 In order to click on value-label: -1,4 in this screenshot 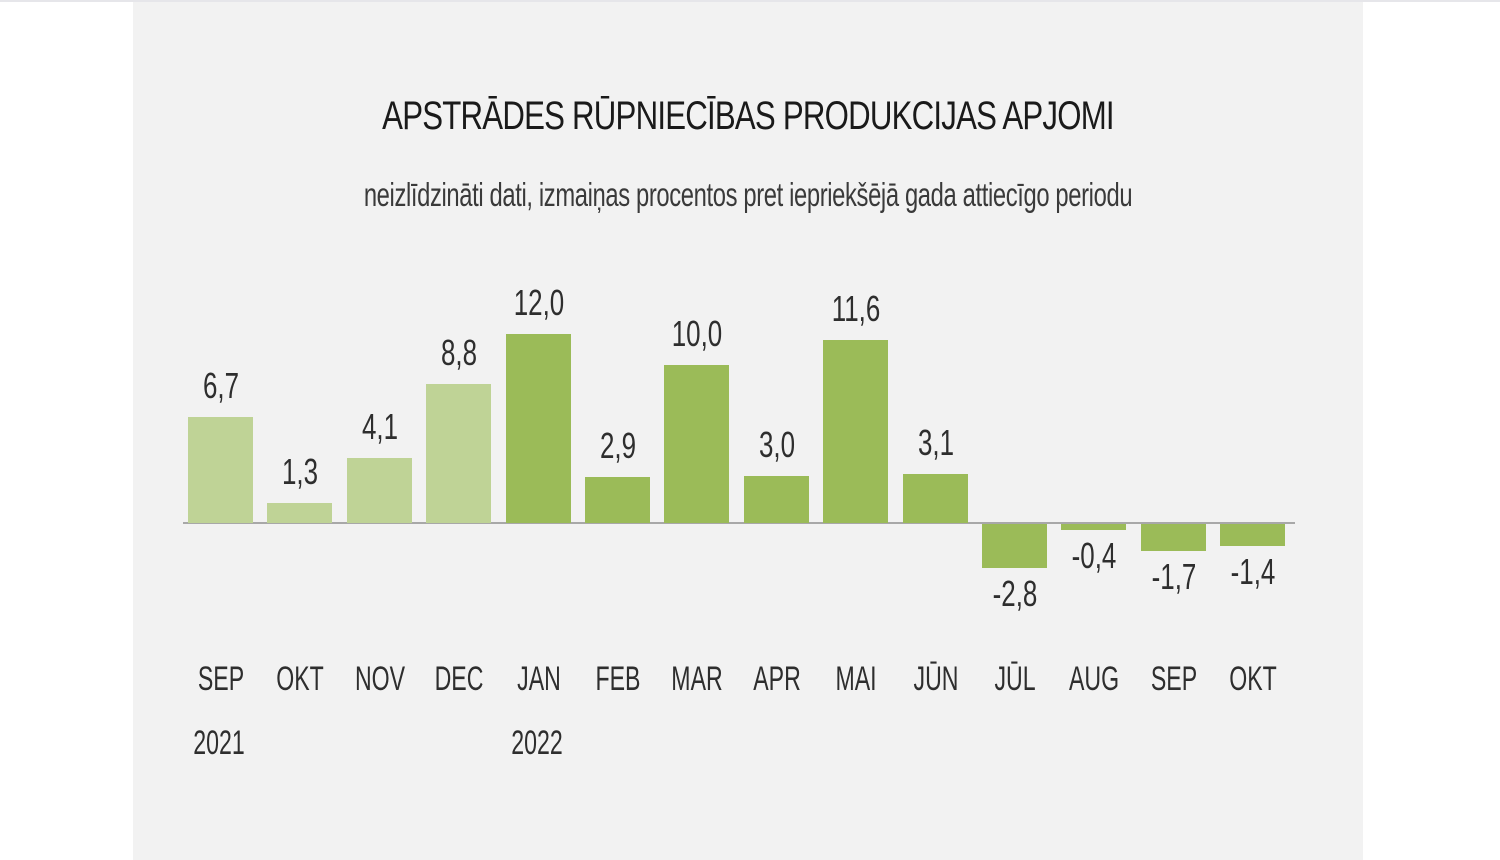, I will do `click(1252, 571)`.